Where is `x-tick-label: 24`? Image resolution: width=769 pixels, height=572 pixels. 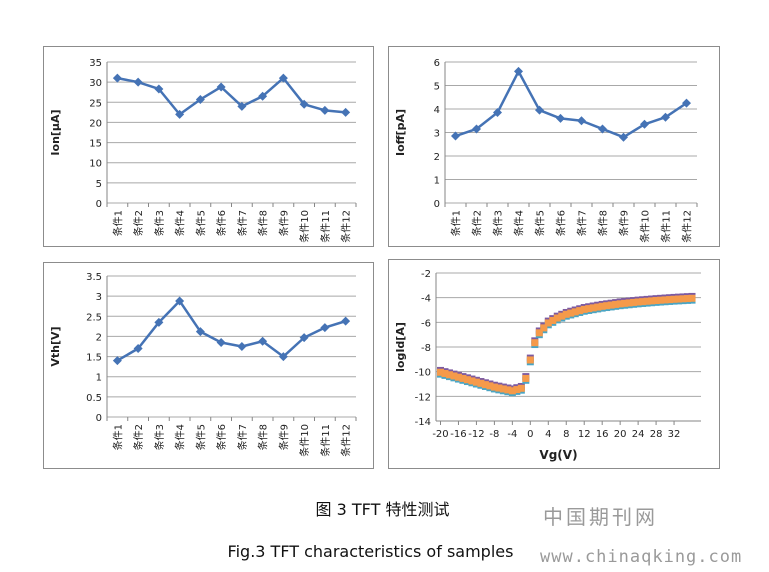 x-tick-label: 24 is located at coordinates (638, 434).